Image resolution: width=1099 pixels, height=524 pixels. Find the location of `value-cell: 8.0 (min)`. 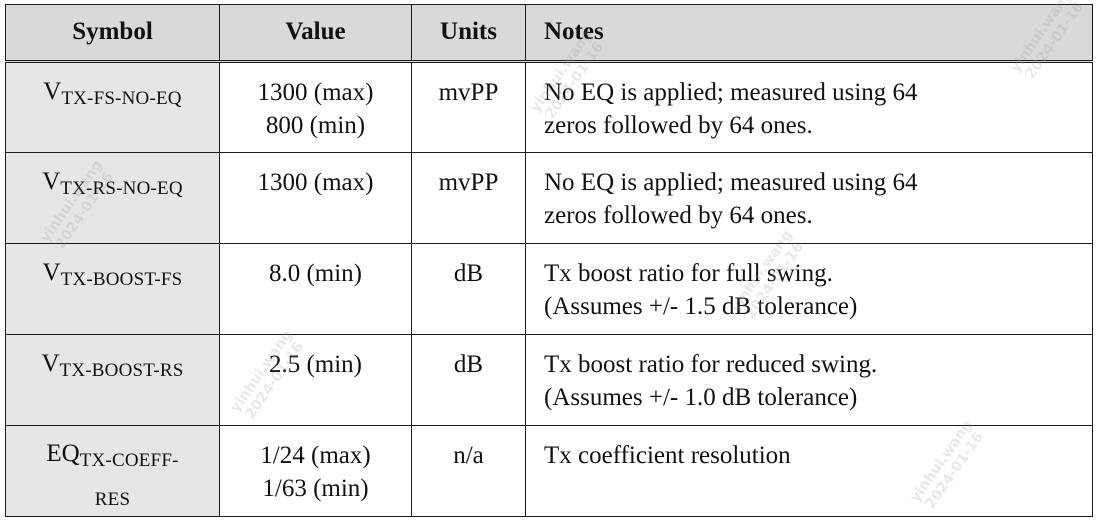

value-cell: 8.0 (min) is located at coordinates (315, 289).